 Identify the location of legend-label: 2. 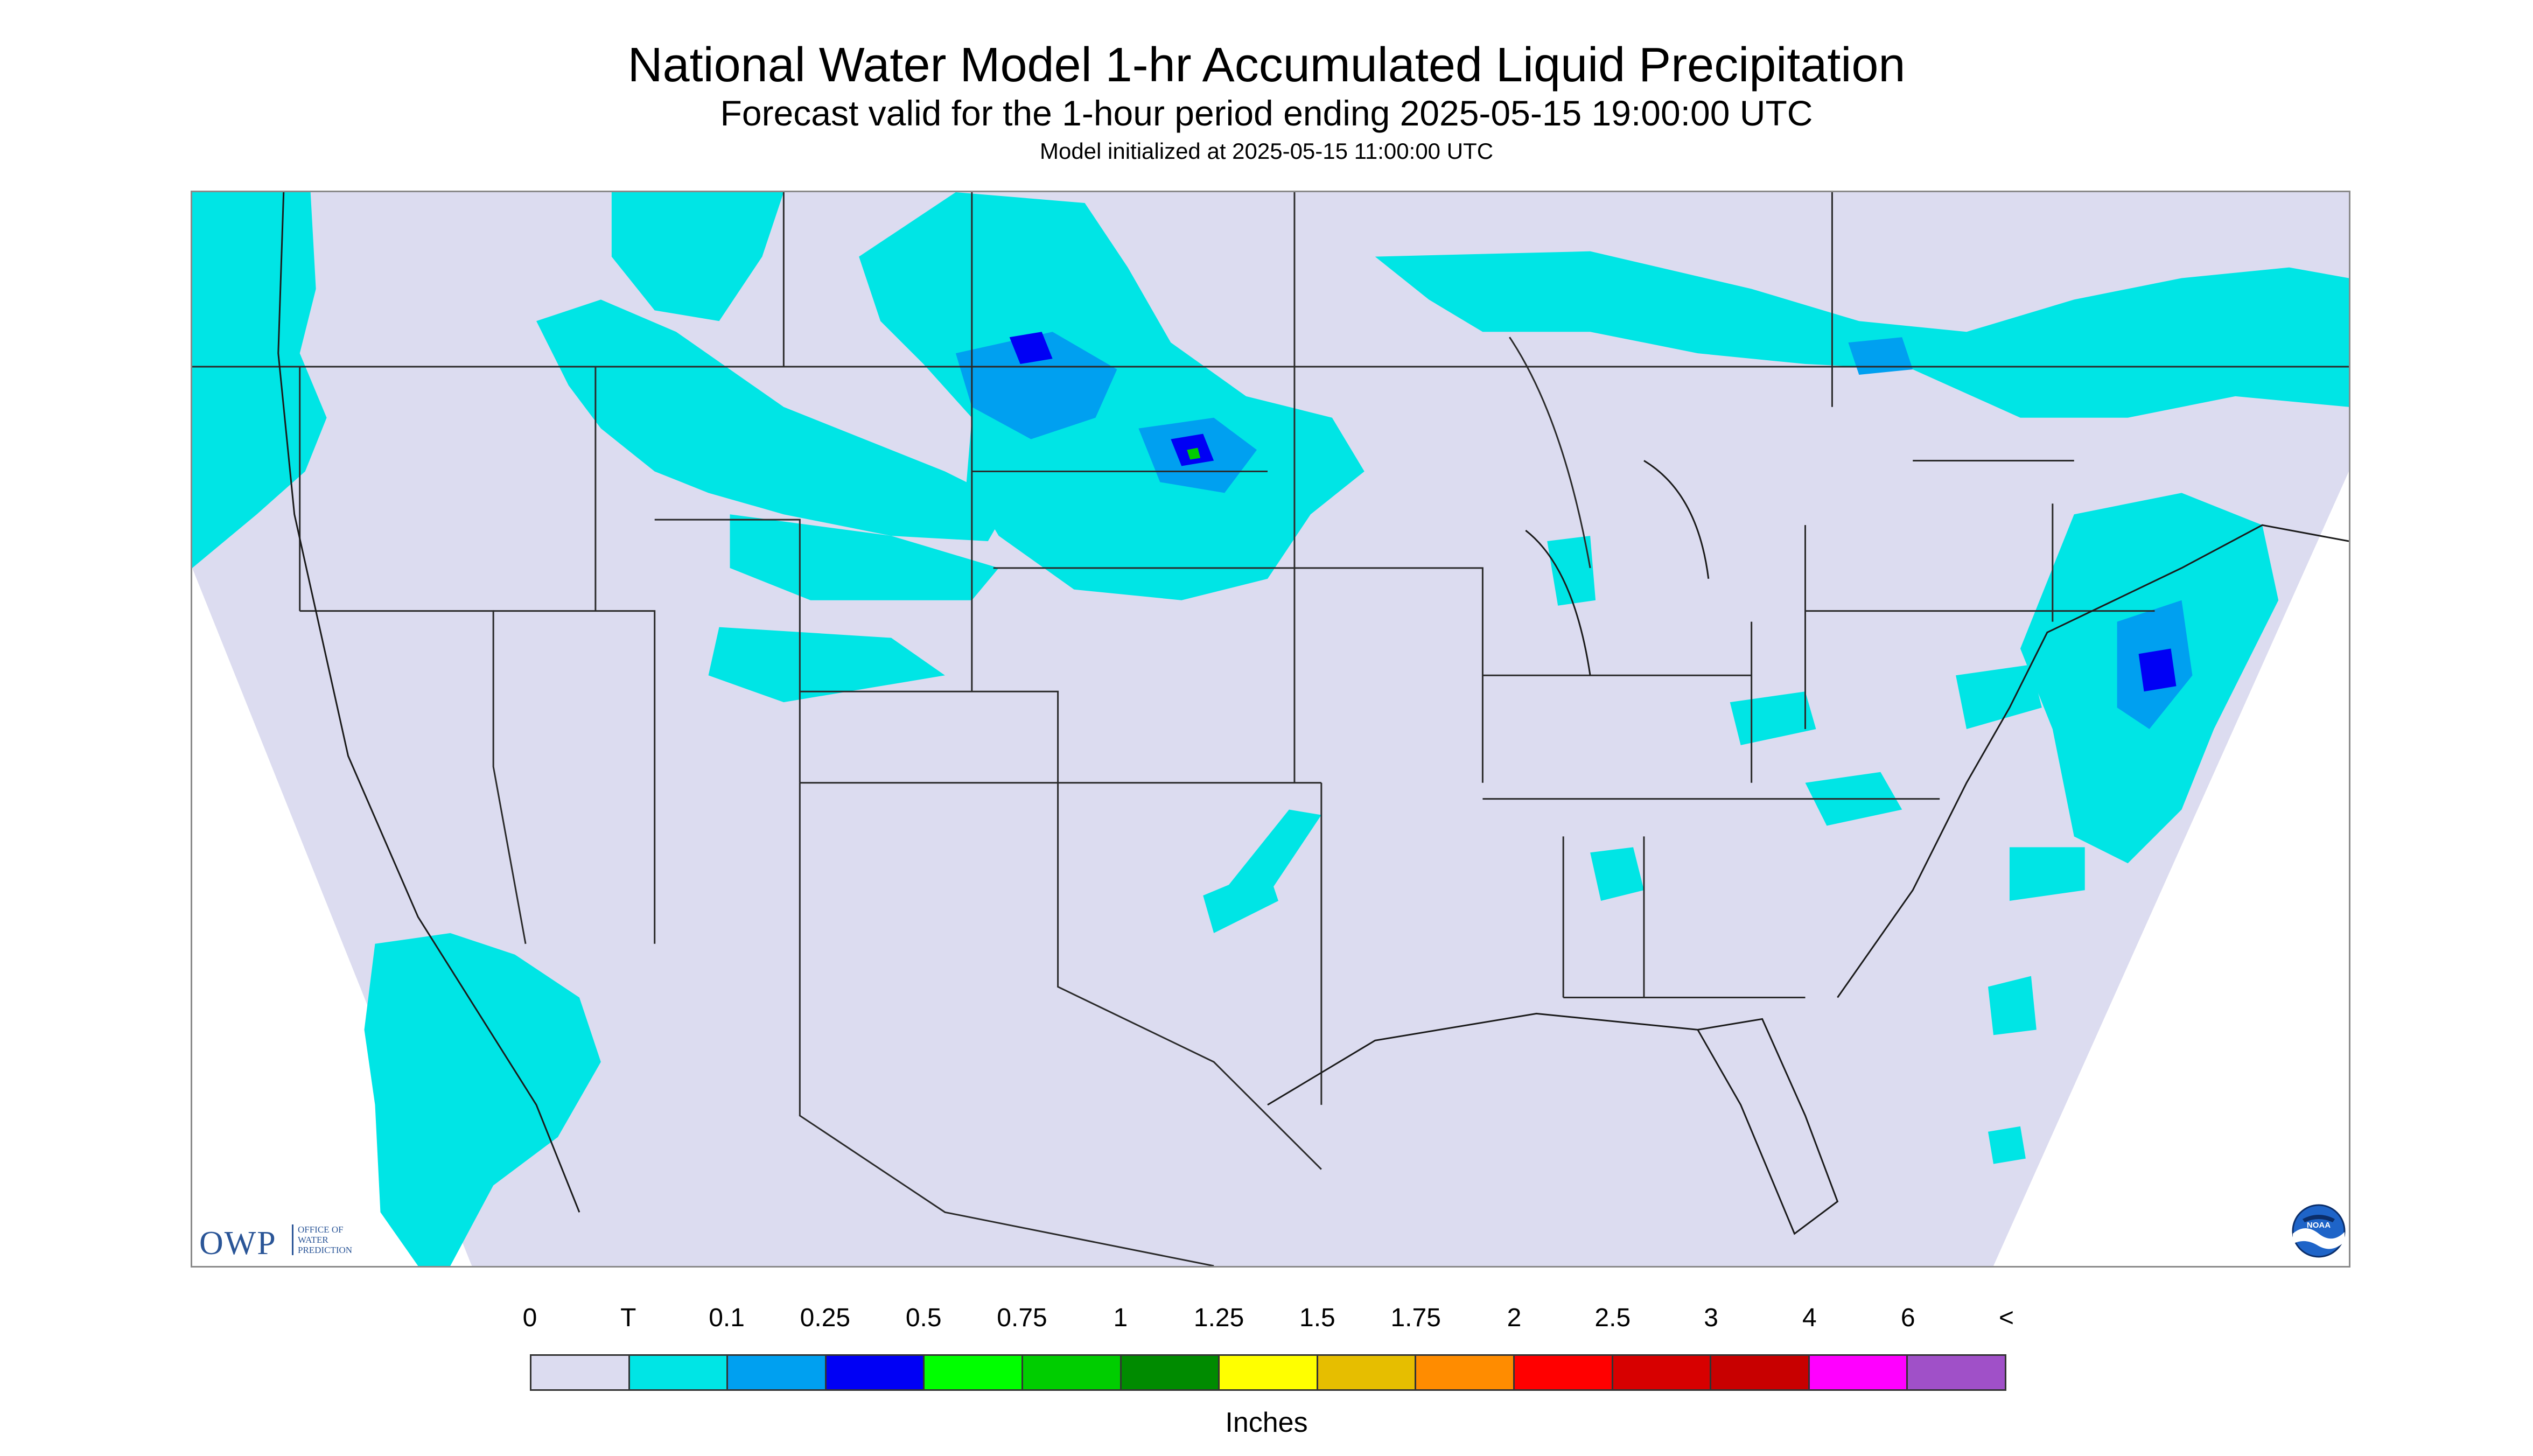
(1515, 1318).